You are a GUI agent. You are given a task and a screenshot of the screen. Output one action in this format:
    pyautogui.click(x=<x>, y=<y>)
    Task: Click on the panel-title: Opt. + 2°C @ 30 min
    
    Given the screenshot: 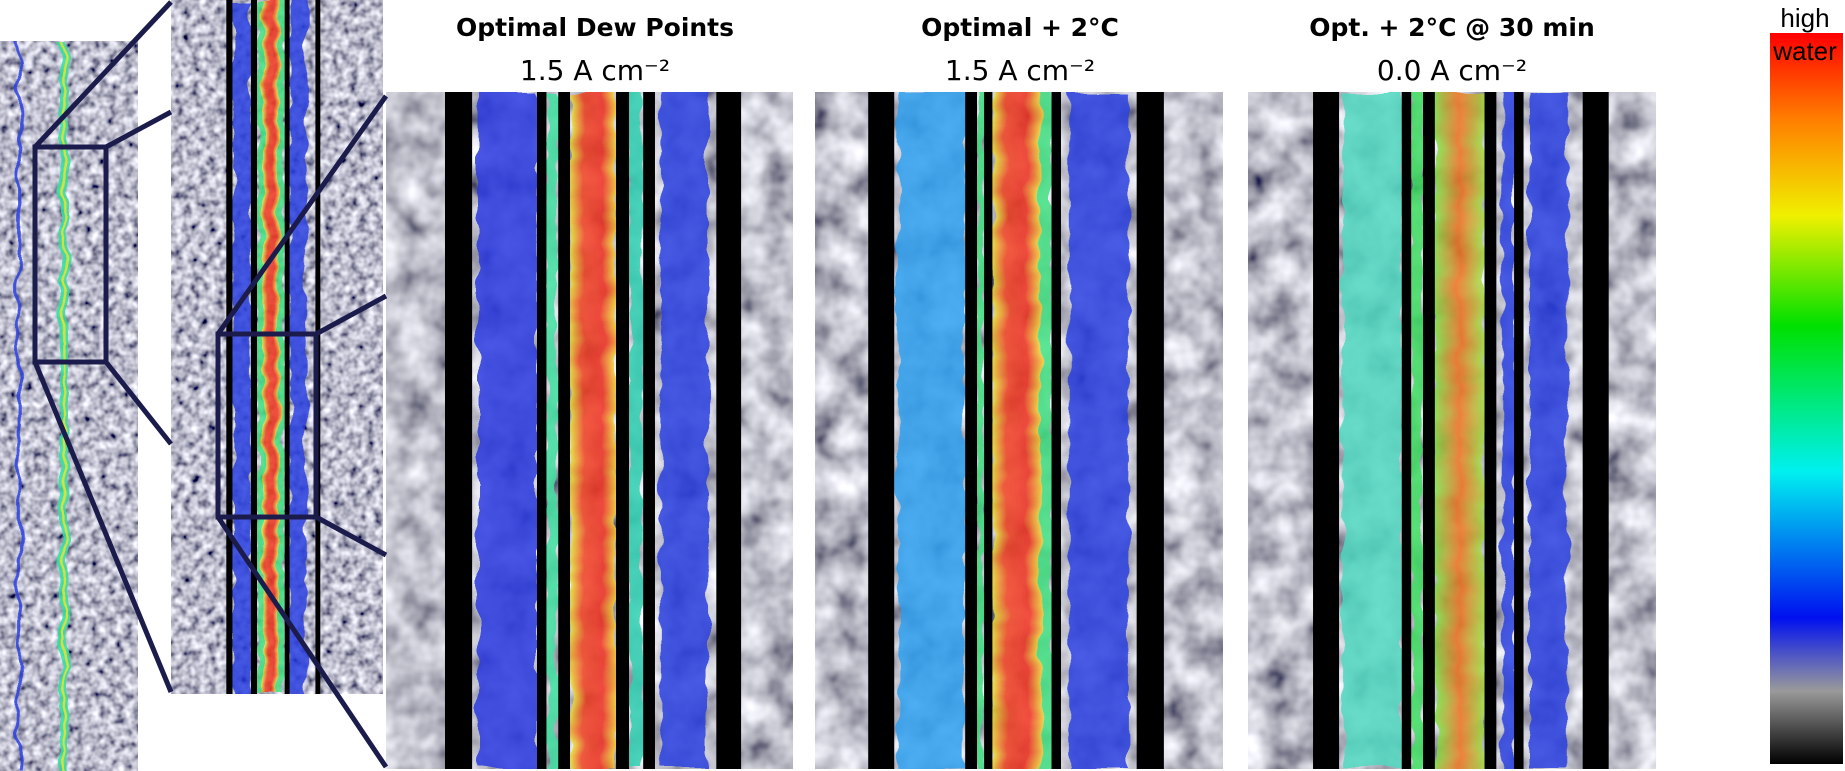 What is the action you would take?
    pyautogui.click(x=1452, y=27)
    